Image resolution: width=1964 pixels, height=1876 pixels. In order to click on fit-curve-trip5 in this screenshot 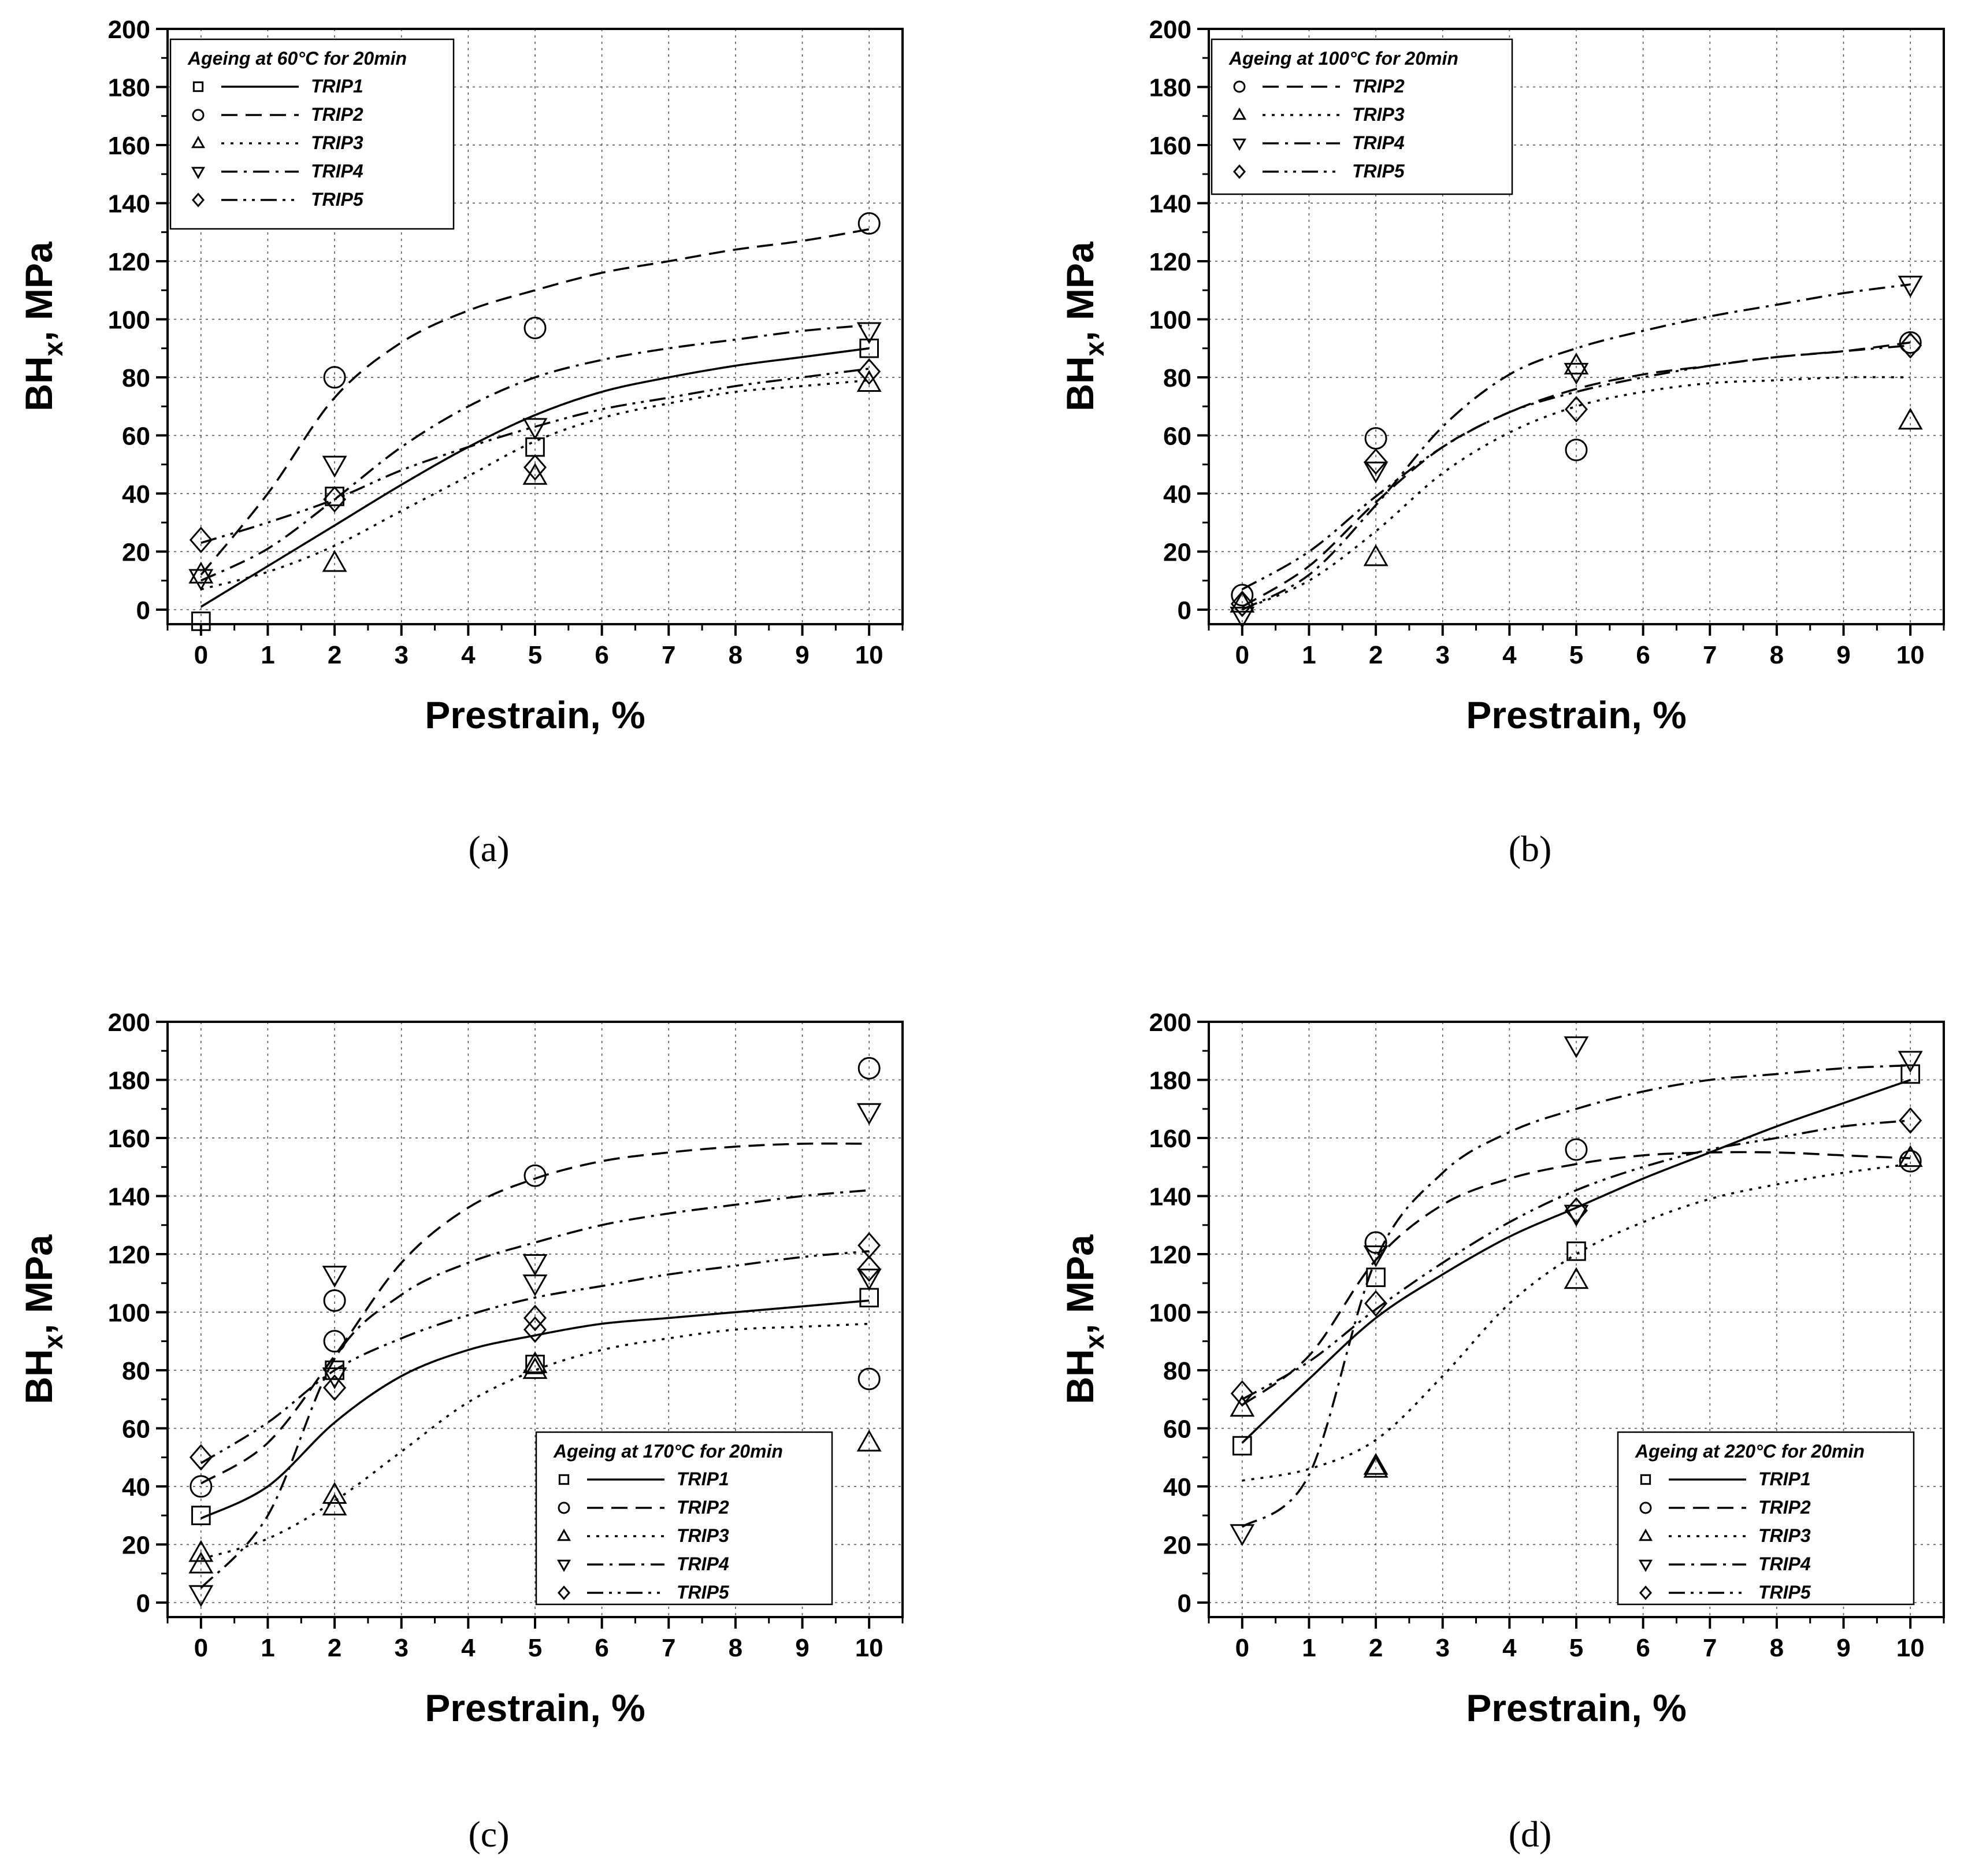, I will do `click(1576, 1259)`.